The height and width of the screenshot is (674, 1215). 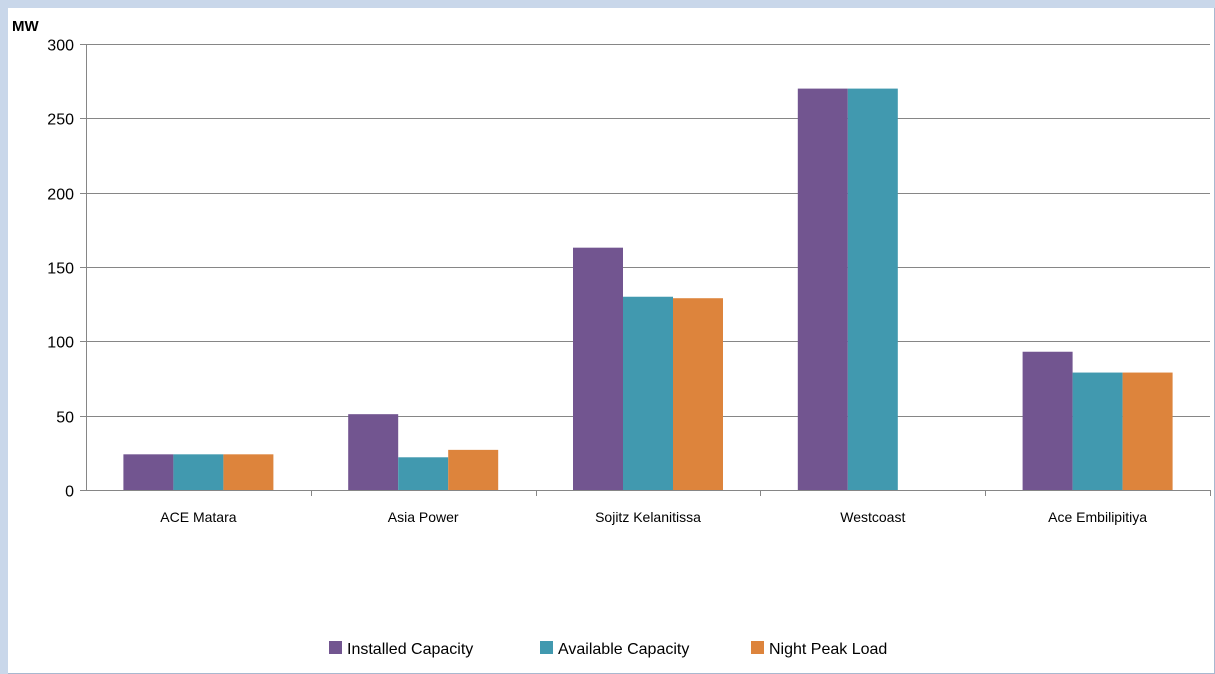 What do you see at coordinates (60, 343) in the screenshot?
I see `y-tick-label: 100` at bounding box center [60, 343].